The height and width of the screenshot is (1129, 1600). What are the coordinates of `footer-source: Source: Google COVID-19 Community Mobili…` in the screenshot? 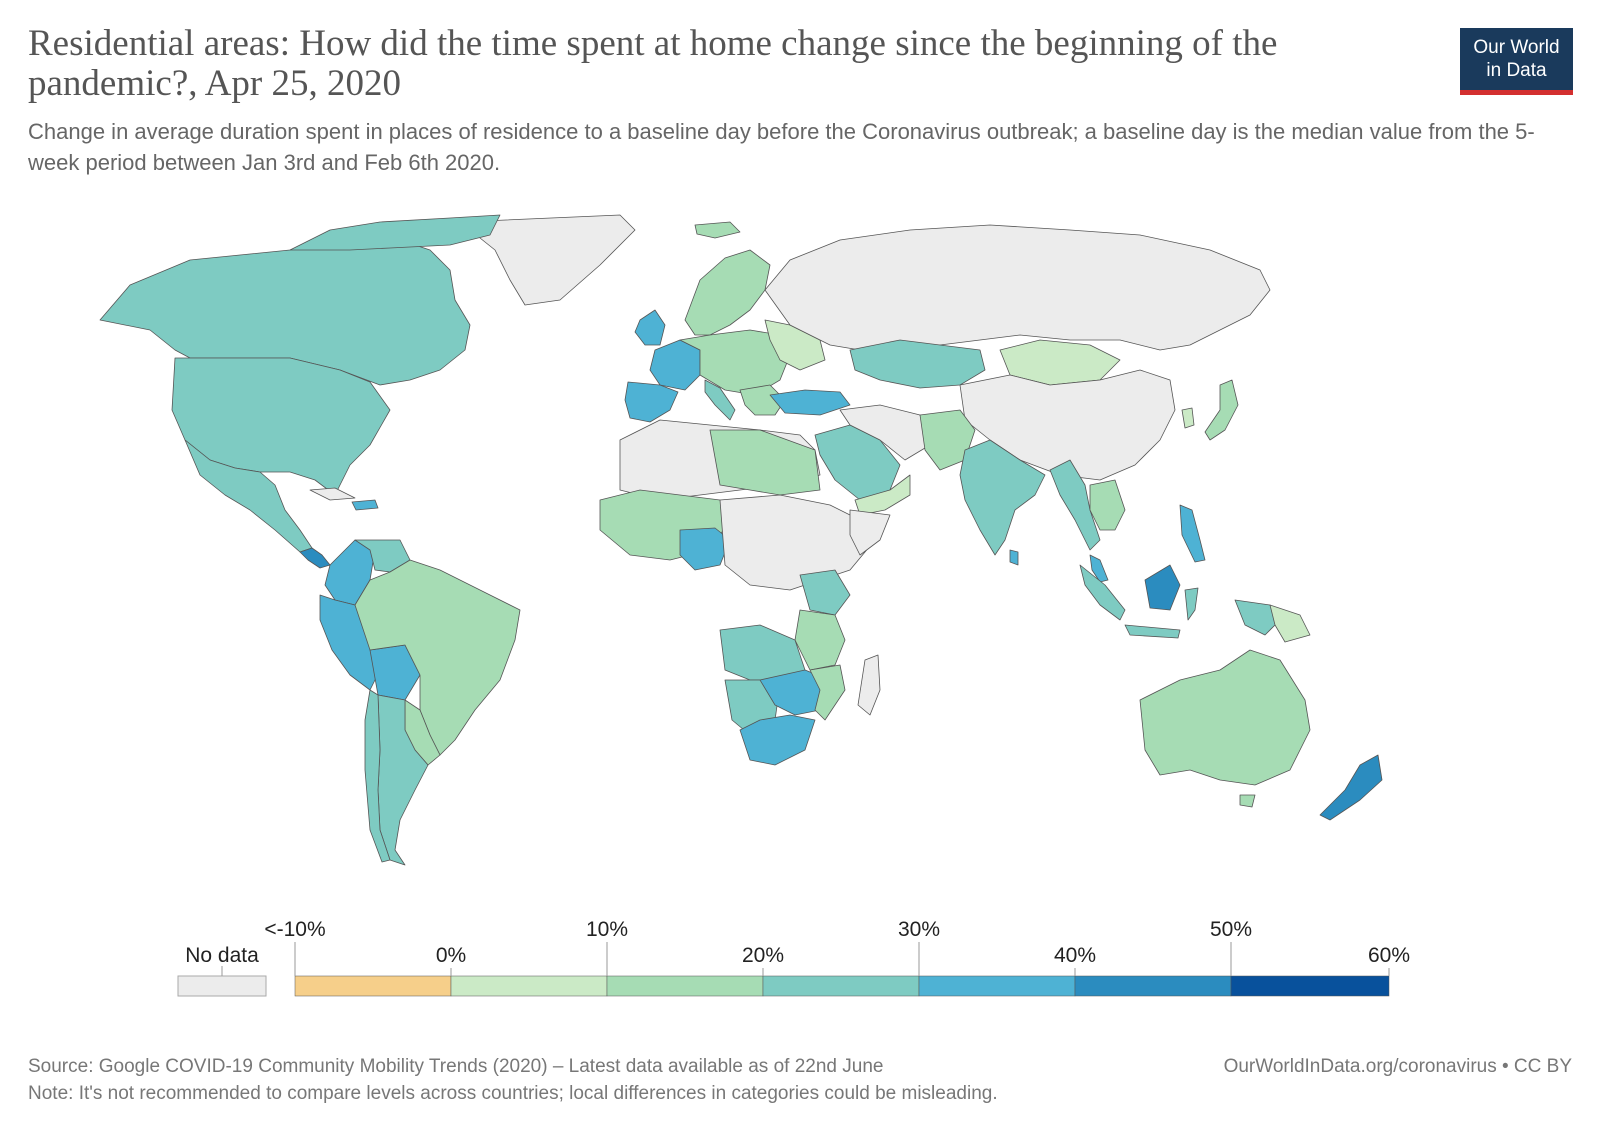 It's located at (456, 1066).